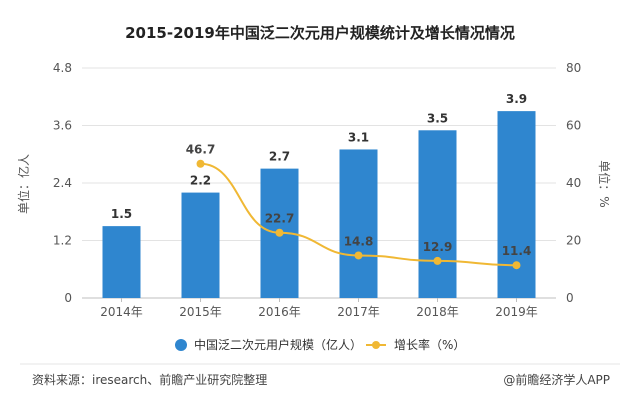 This screenshot has height=418, width=640. Describe the element at coordinates (517, 251) in the screenshot. I see `growth-rate-data-label: 11.4` at that location.